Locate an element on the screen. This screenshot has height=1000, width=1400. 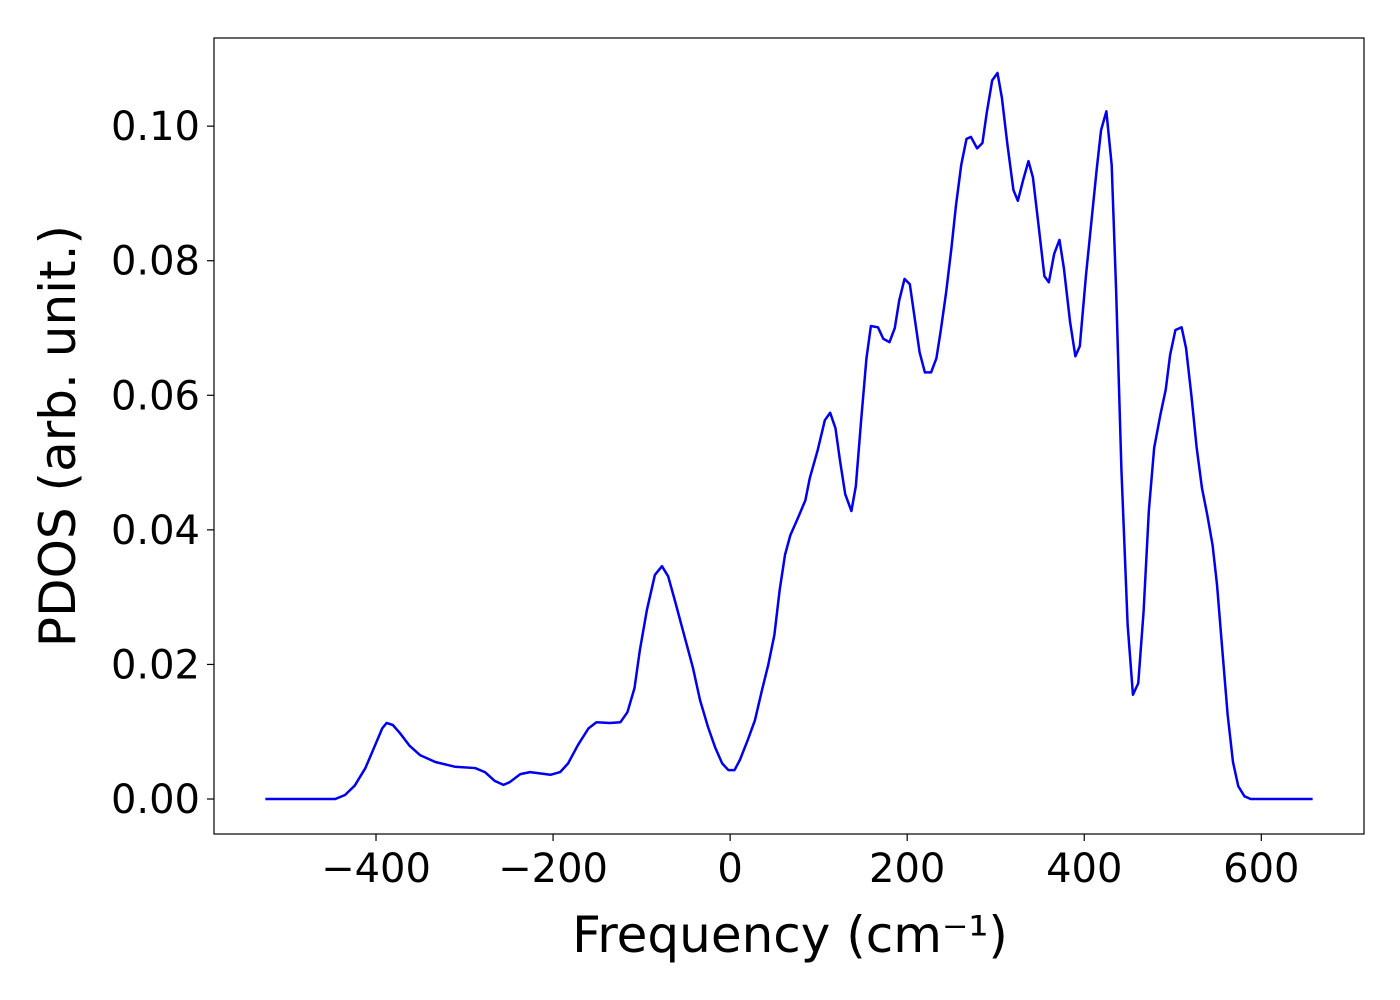
y-tick-label: 0.06 is located at coordinates (155, 396).